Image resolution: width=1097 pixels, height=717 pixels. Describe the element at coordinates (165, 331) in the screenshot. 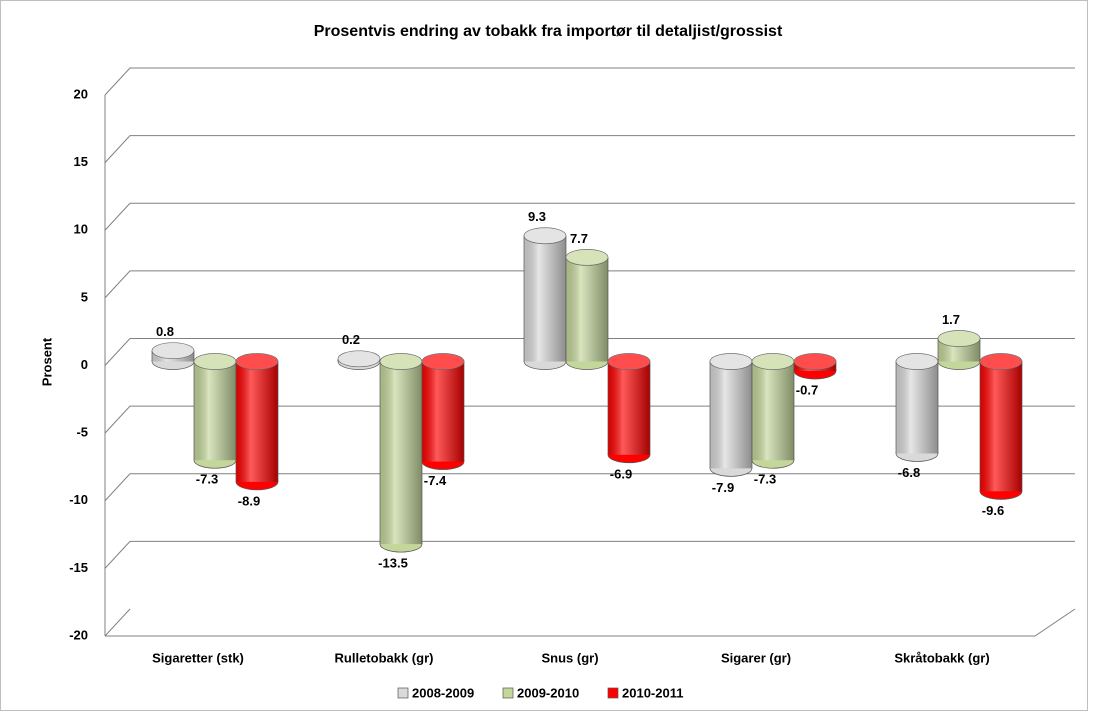

I see `data-label: 0.8` at that location.